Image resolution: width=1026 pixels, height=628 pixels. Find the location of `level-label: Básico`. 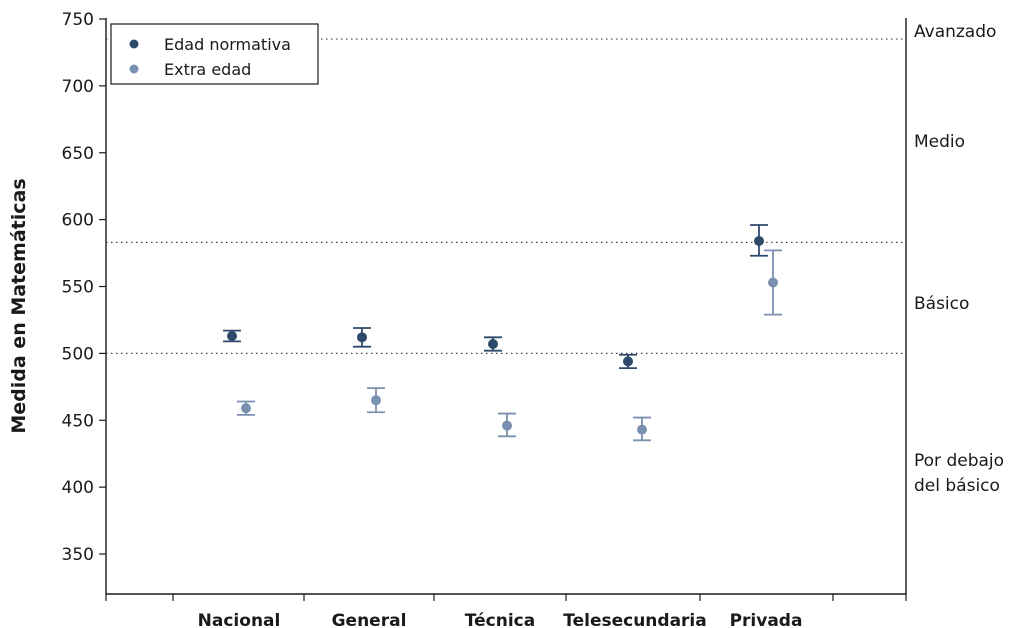

level-label: Básico is located at coordinates (941, 304).